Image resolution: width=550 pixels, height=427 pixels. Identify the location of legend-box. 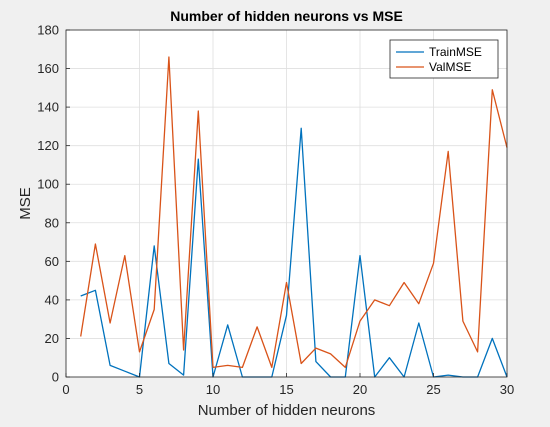
(444, 59).